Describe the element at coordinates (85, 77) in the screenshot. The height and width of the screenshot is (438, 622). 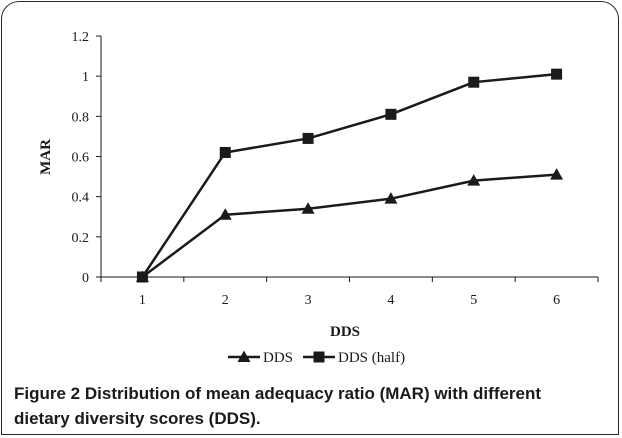
I see `y-tick-label: 1` at that location.